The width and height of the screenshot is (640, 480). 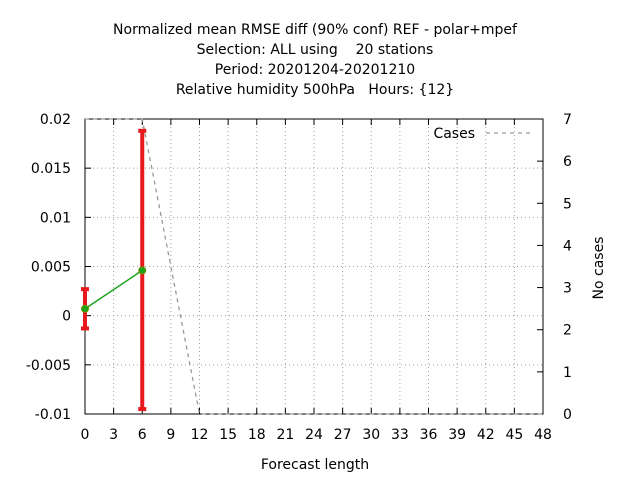 I want to click on chart-title-line-2: Selection: ALL using 20 stations, so click(x=315, y=50).